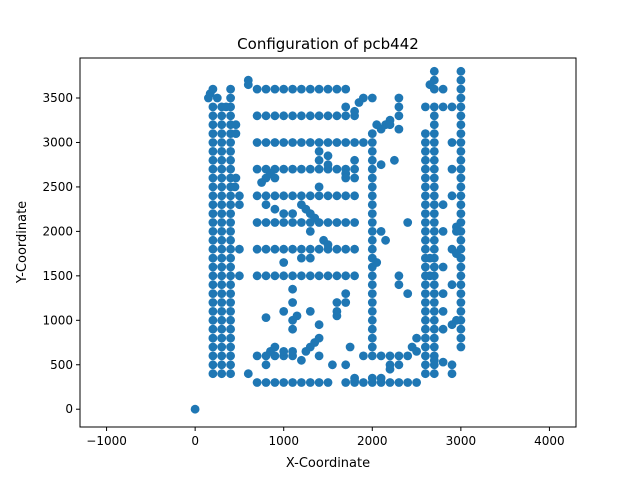 This screenshot has height=480, width=640. What do you see at coordinates (372, 441) in the screenshot?
I see `x-tick-label: 2000` at bounding box center [372, 441].